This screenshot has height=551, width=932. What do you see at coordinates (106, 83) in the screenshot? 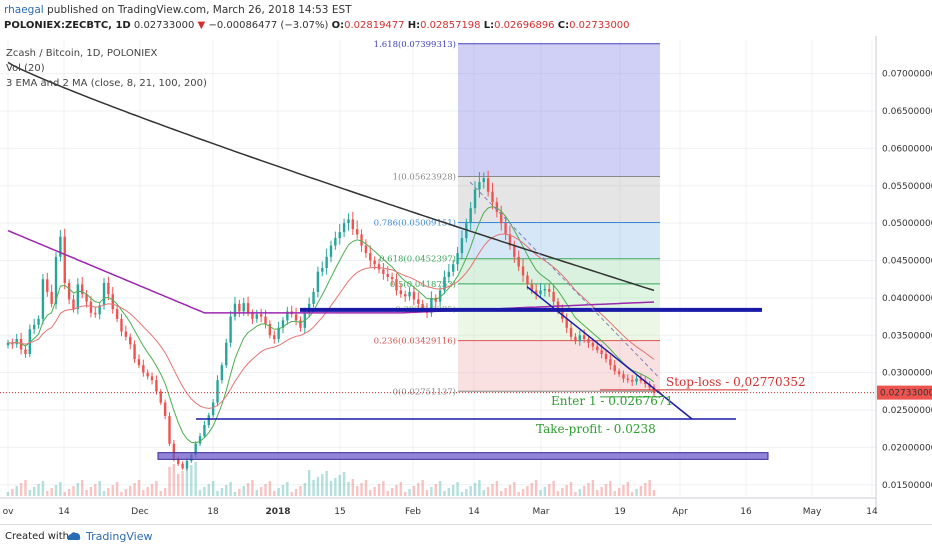
I see `legend-indicators: 3 EMA and 2 MA (close, 8, 21, 100, 200)` at bounding box center [106, 83].